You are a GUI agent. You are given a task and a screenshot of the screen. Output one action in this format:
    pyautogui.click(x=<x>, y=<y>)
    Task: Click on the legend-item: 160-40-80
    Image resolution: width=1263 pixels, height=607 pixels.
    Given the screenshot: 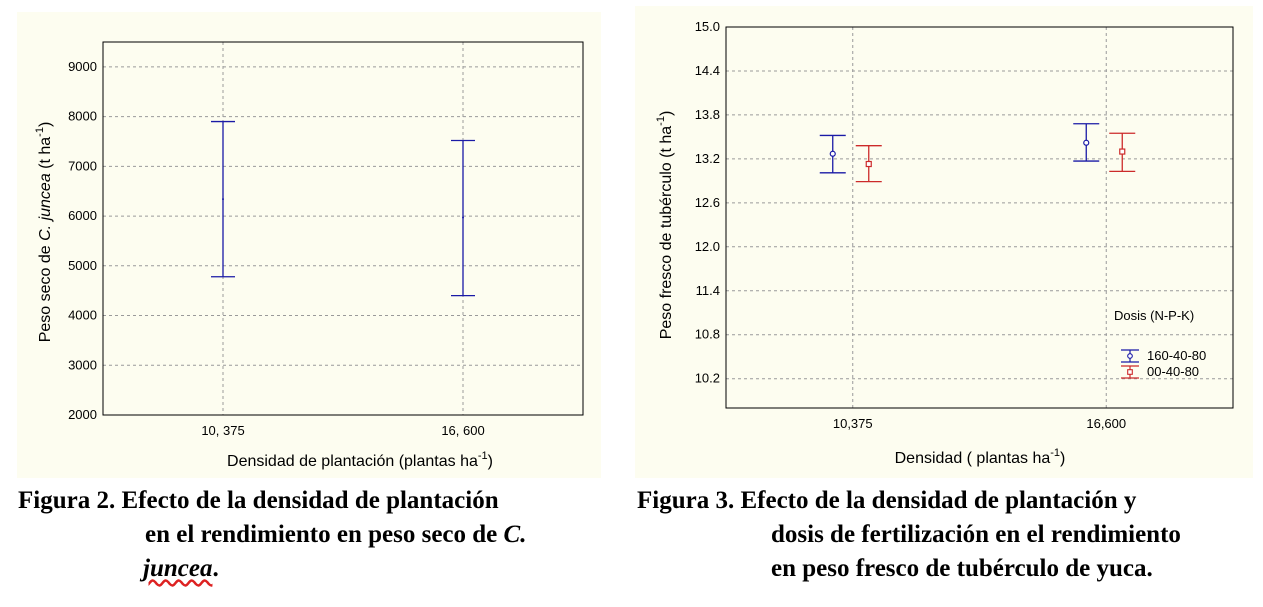 What is the action you would take?
    pyautogui.click(x=1163, y=355)
    